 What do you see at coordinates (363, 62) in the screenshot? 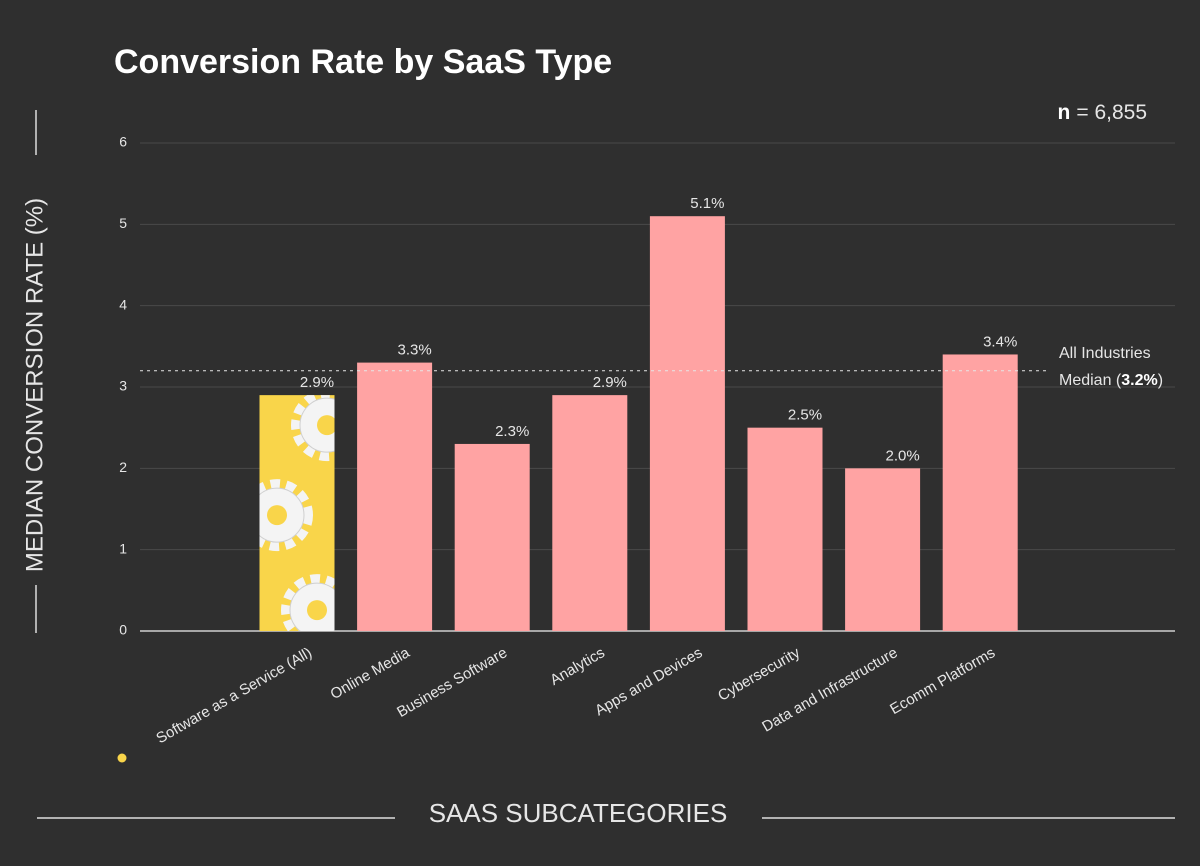
I see `chart-title: Conversion Rate by SaaS Type` at bounding box center [363, 62].